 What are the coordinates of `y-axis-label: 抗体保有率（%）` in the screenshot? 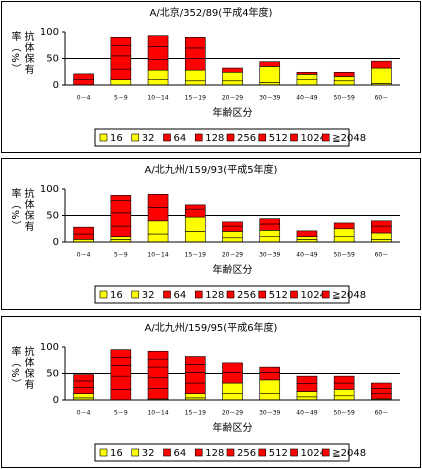 It's located at (21, 368).